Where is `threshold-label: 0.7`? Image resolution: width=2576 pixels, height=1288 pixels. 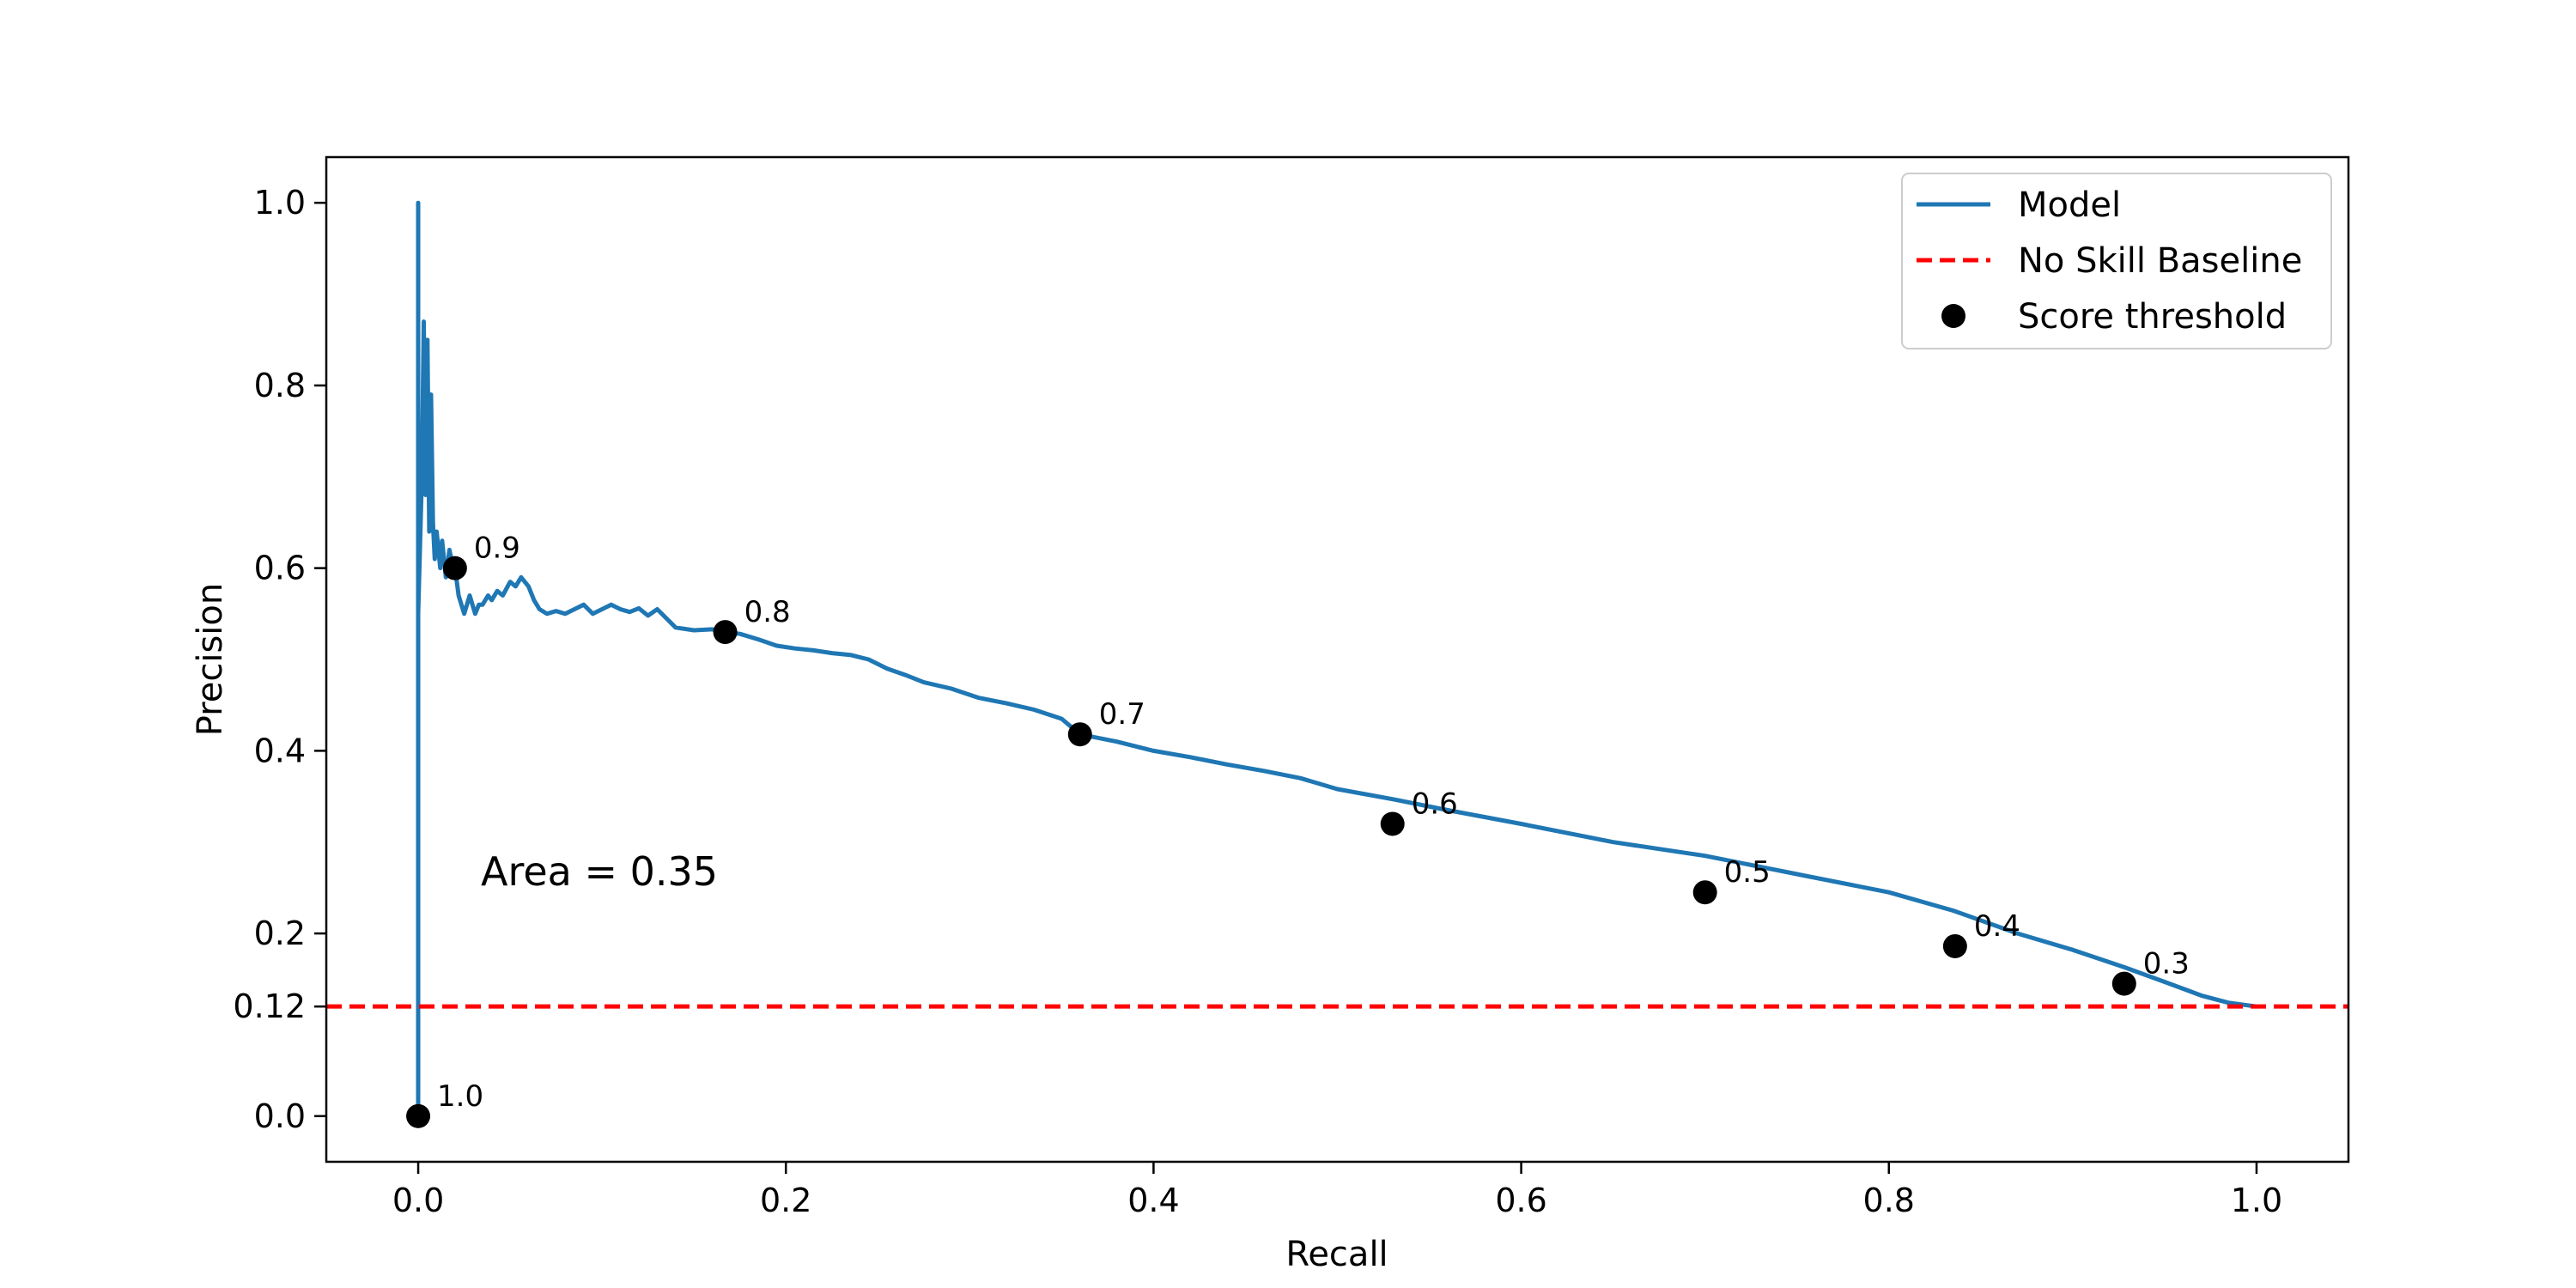 threshold-label: 0.7 is located at coordinates (1122, 715).